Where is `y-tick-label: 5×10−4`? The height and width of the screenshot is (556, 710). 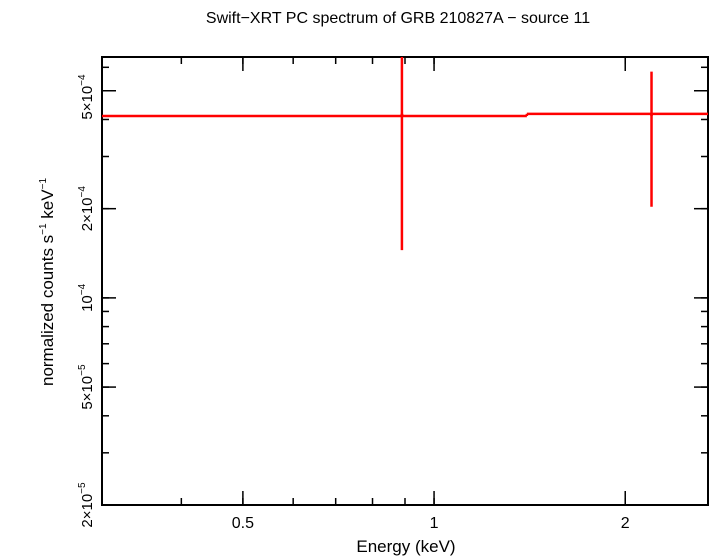 y-tick-label: 5×10−4 is located at coordinates (86, 97).